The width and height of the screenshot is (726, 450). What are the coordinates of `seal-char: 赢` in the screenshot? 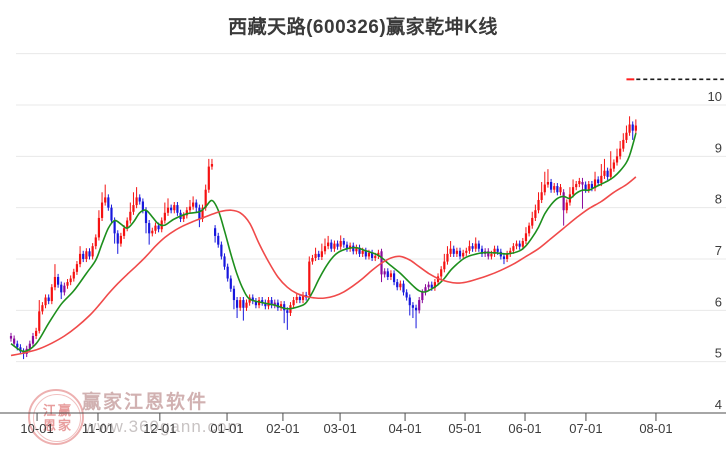 It's located at (64, 410).